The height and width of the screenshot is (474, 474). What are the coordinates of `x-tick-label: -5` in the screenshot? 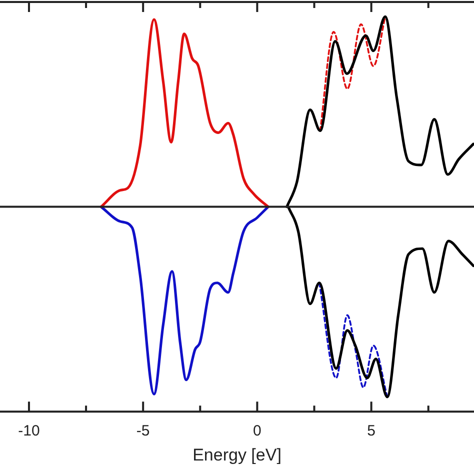 It's located at (143, 431).